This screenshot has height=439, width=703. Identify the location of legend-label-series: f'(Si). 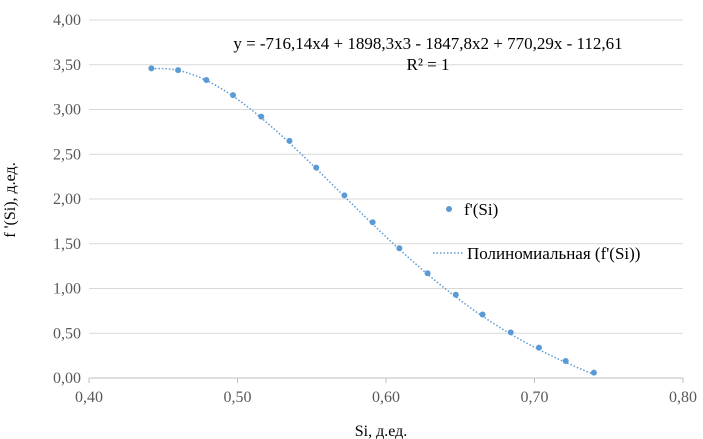
(481, 209).